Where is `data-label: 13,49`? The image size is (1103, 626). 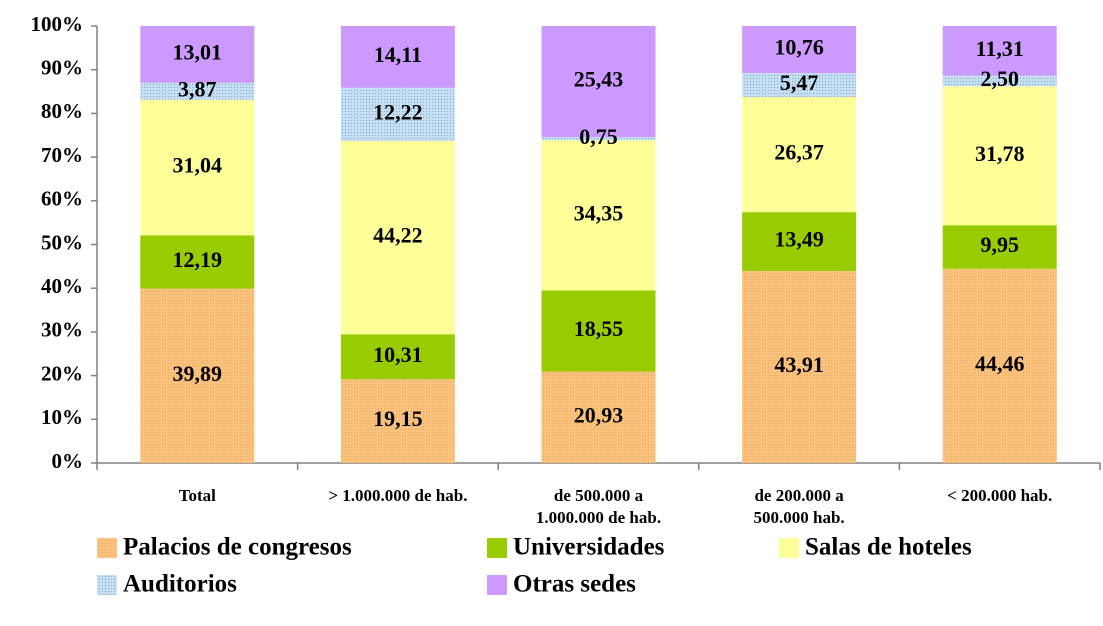
data-label: 13,49 is located at coordinates (799, 239).